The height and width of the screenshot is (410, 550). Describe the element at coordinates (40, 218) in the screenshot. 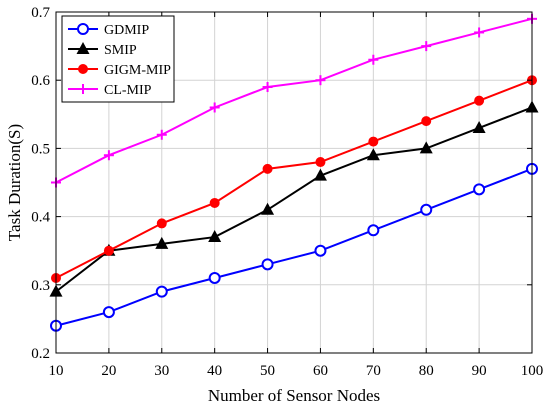

I see `y-tick-label: 0.4` at that location.